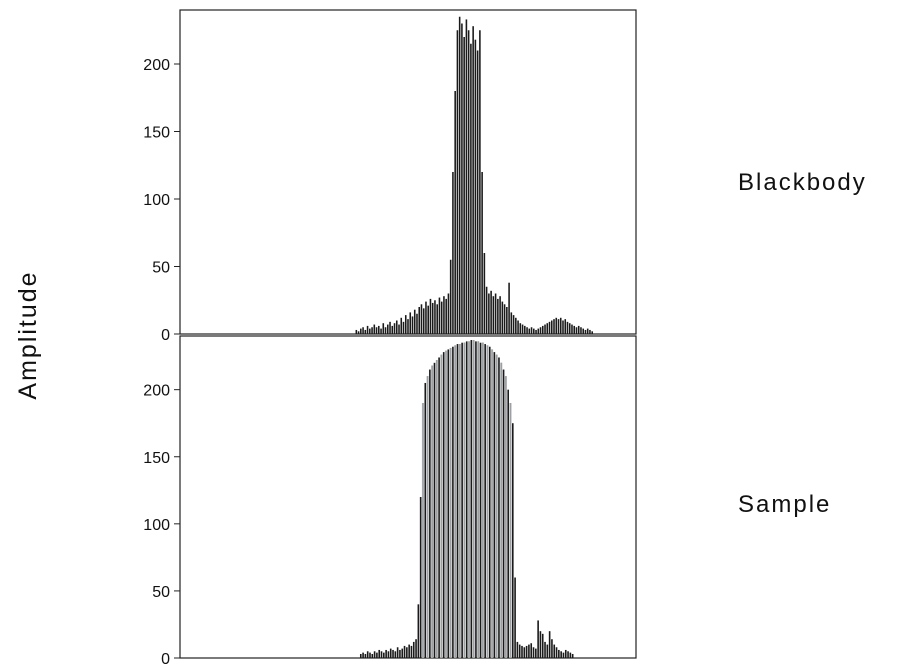 The width and height of the screenshot is (912, 666). Describe the element at coordinates (156, 458) in the screenshot. I see `sample-y-tick-label: 150` at that location.